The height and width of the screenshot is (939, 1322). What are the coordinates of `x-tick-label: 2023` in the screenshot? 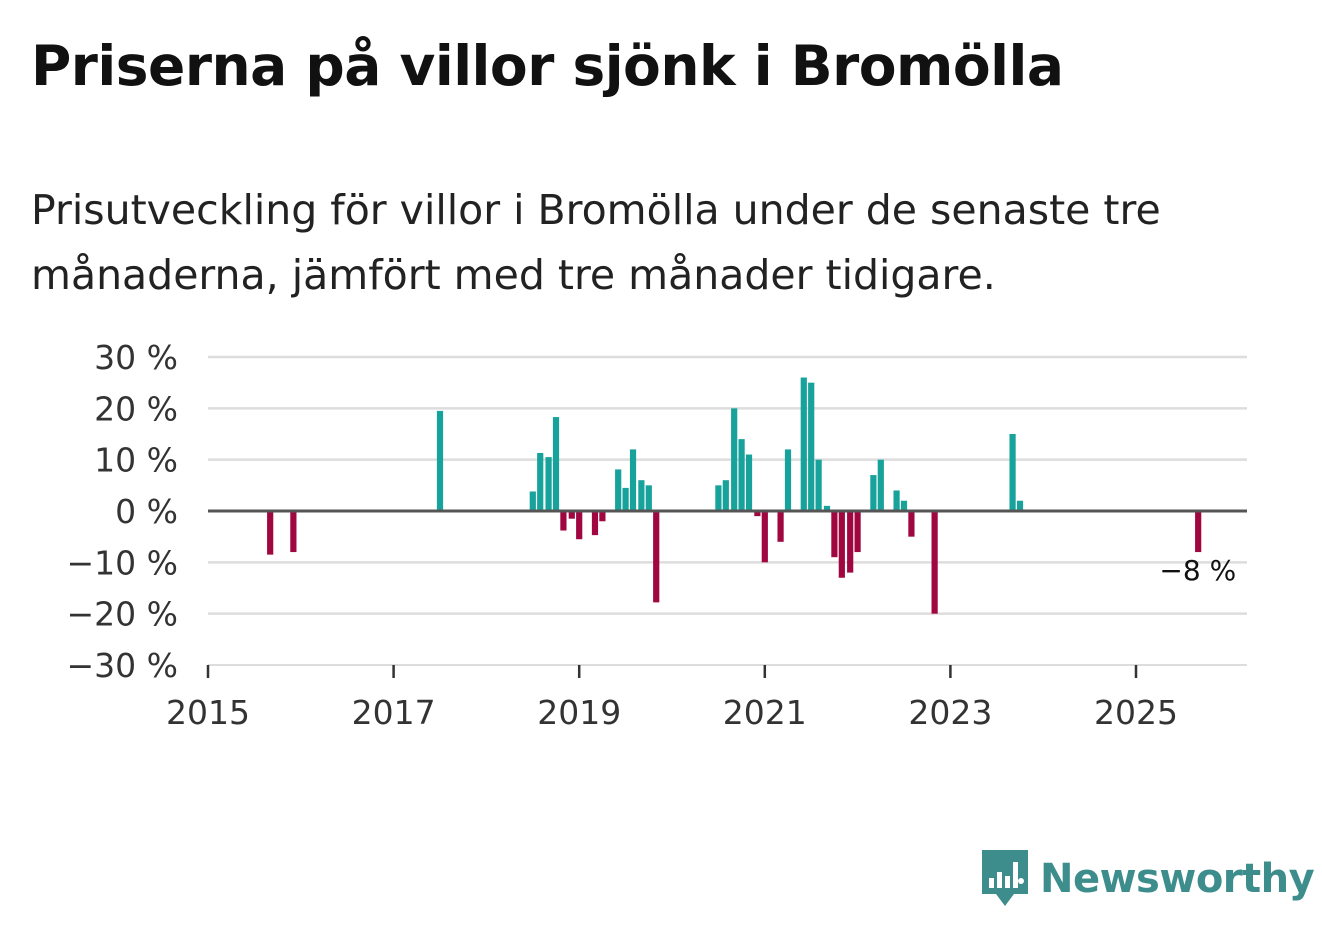 It's located at (950, 712).